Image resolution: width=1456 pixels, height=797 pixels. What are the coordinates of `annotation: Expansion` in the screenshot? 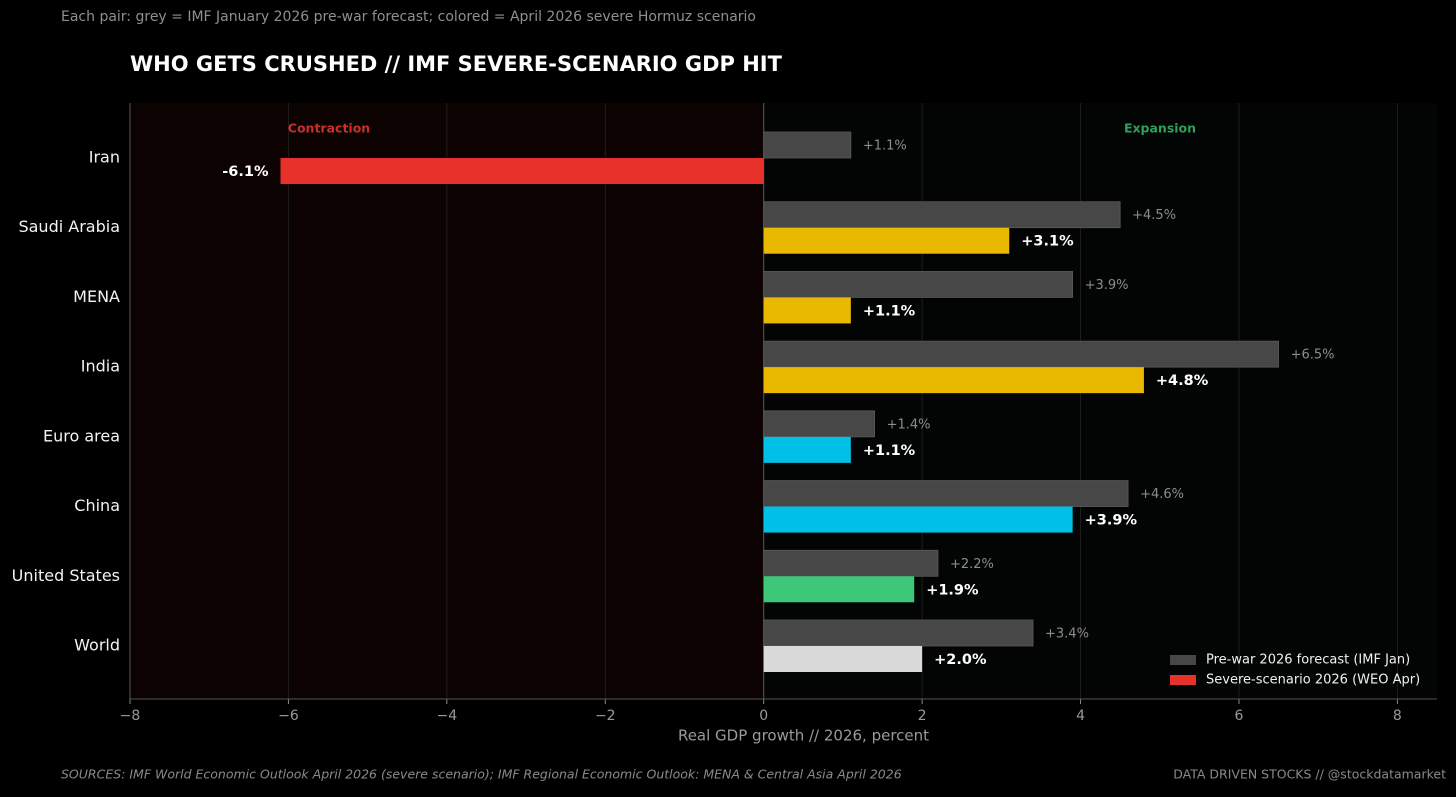 It's located at (1160, 128).